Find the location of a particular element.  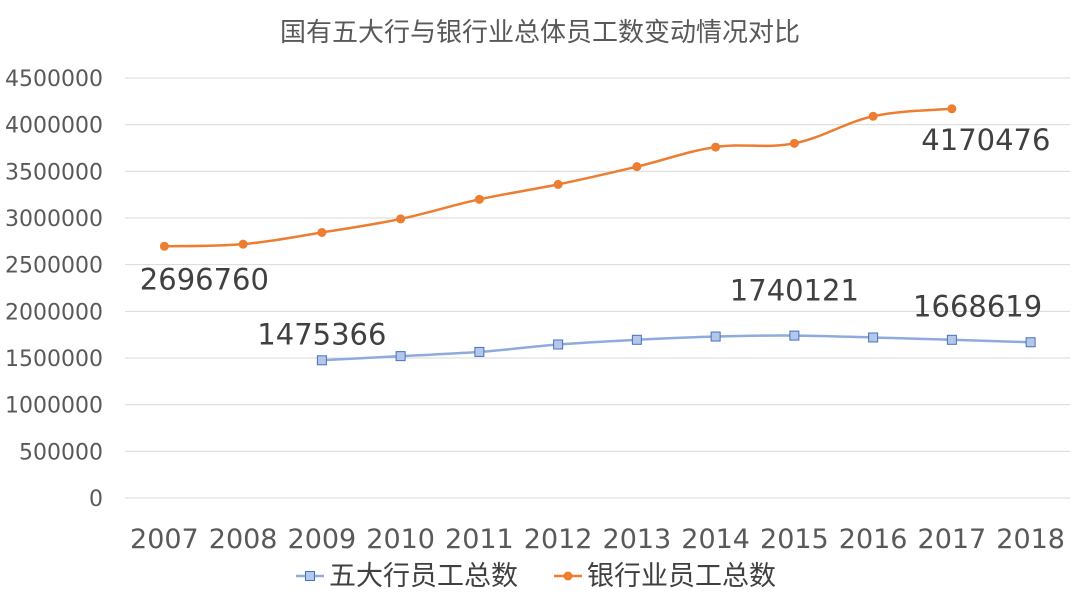

y-tick-label: 4500000 is located at coordinates (54, 79).